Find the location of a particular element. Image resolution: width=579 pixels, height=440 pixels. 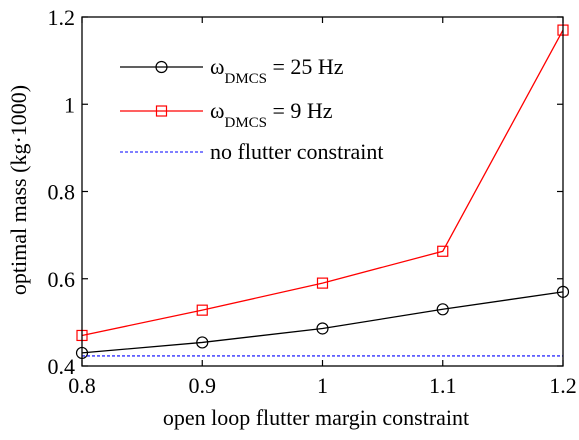

series-line is located at coordinates (322, 322).